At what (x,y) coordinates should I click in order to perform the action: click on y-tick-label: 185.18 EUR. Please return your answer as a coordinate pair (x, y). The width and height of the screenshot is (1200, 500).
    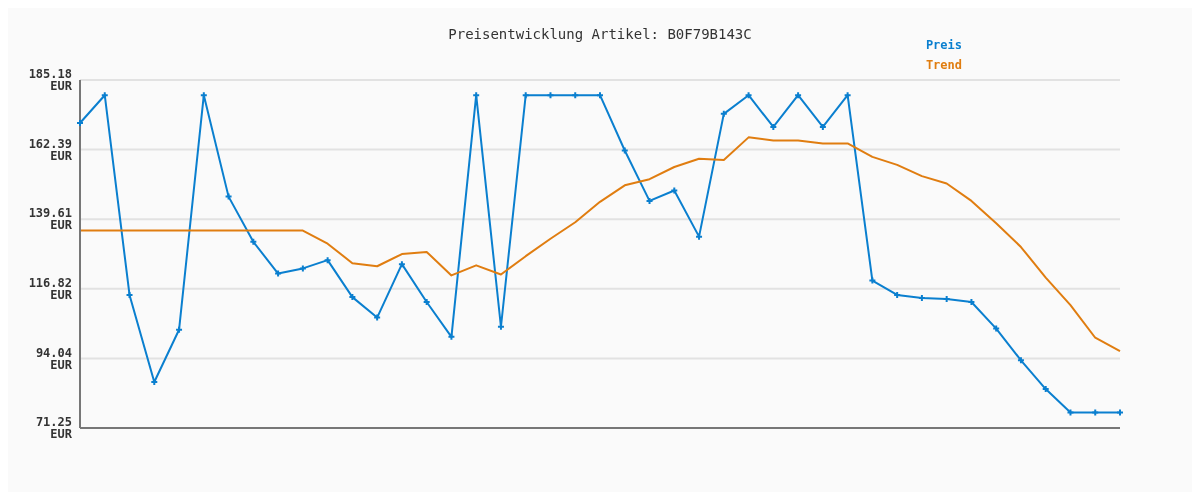
    Looking at the image, I should click on (50, 80).